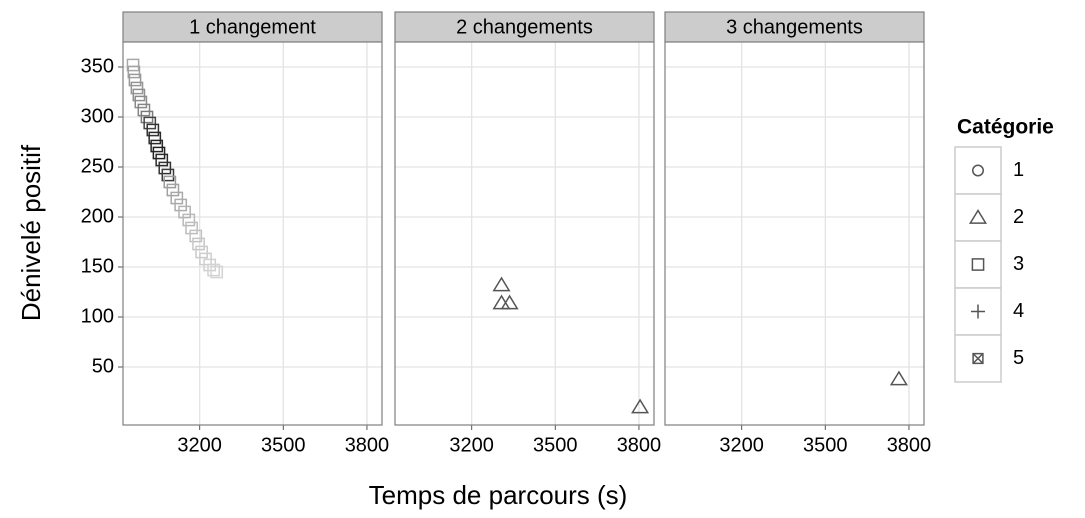 The image size is (1085, 518). What do you see at coordinates (31, 232) in the screenshot?
I see `y-axis-title: Dénivelé positif` at bounding box center [31, 232].